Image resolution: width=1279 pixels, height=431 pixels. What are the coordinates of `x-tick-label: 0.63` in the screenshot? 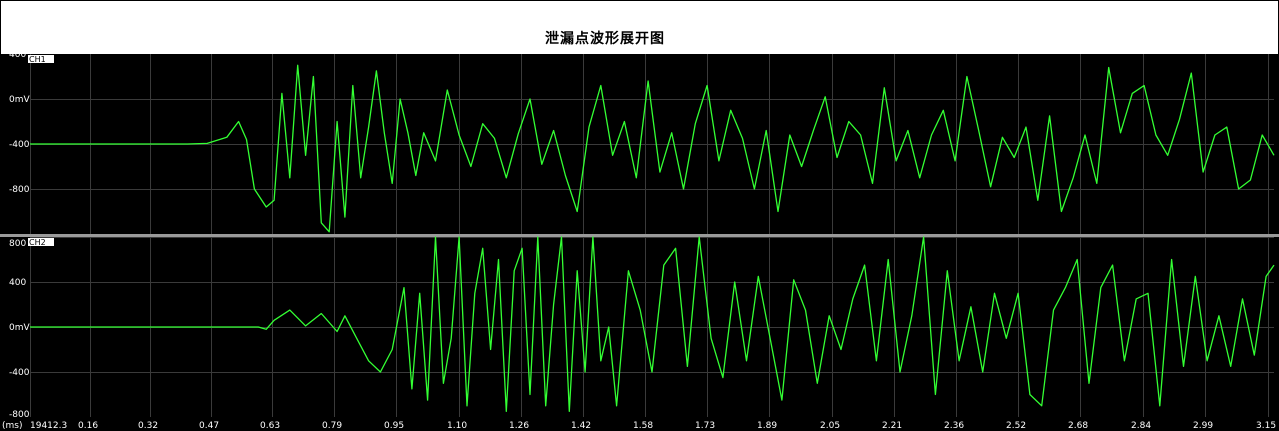 It's located at (270, 426).